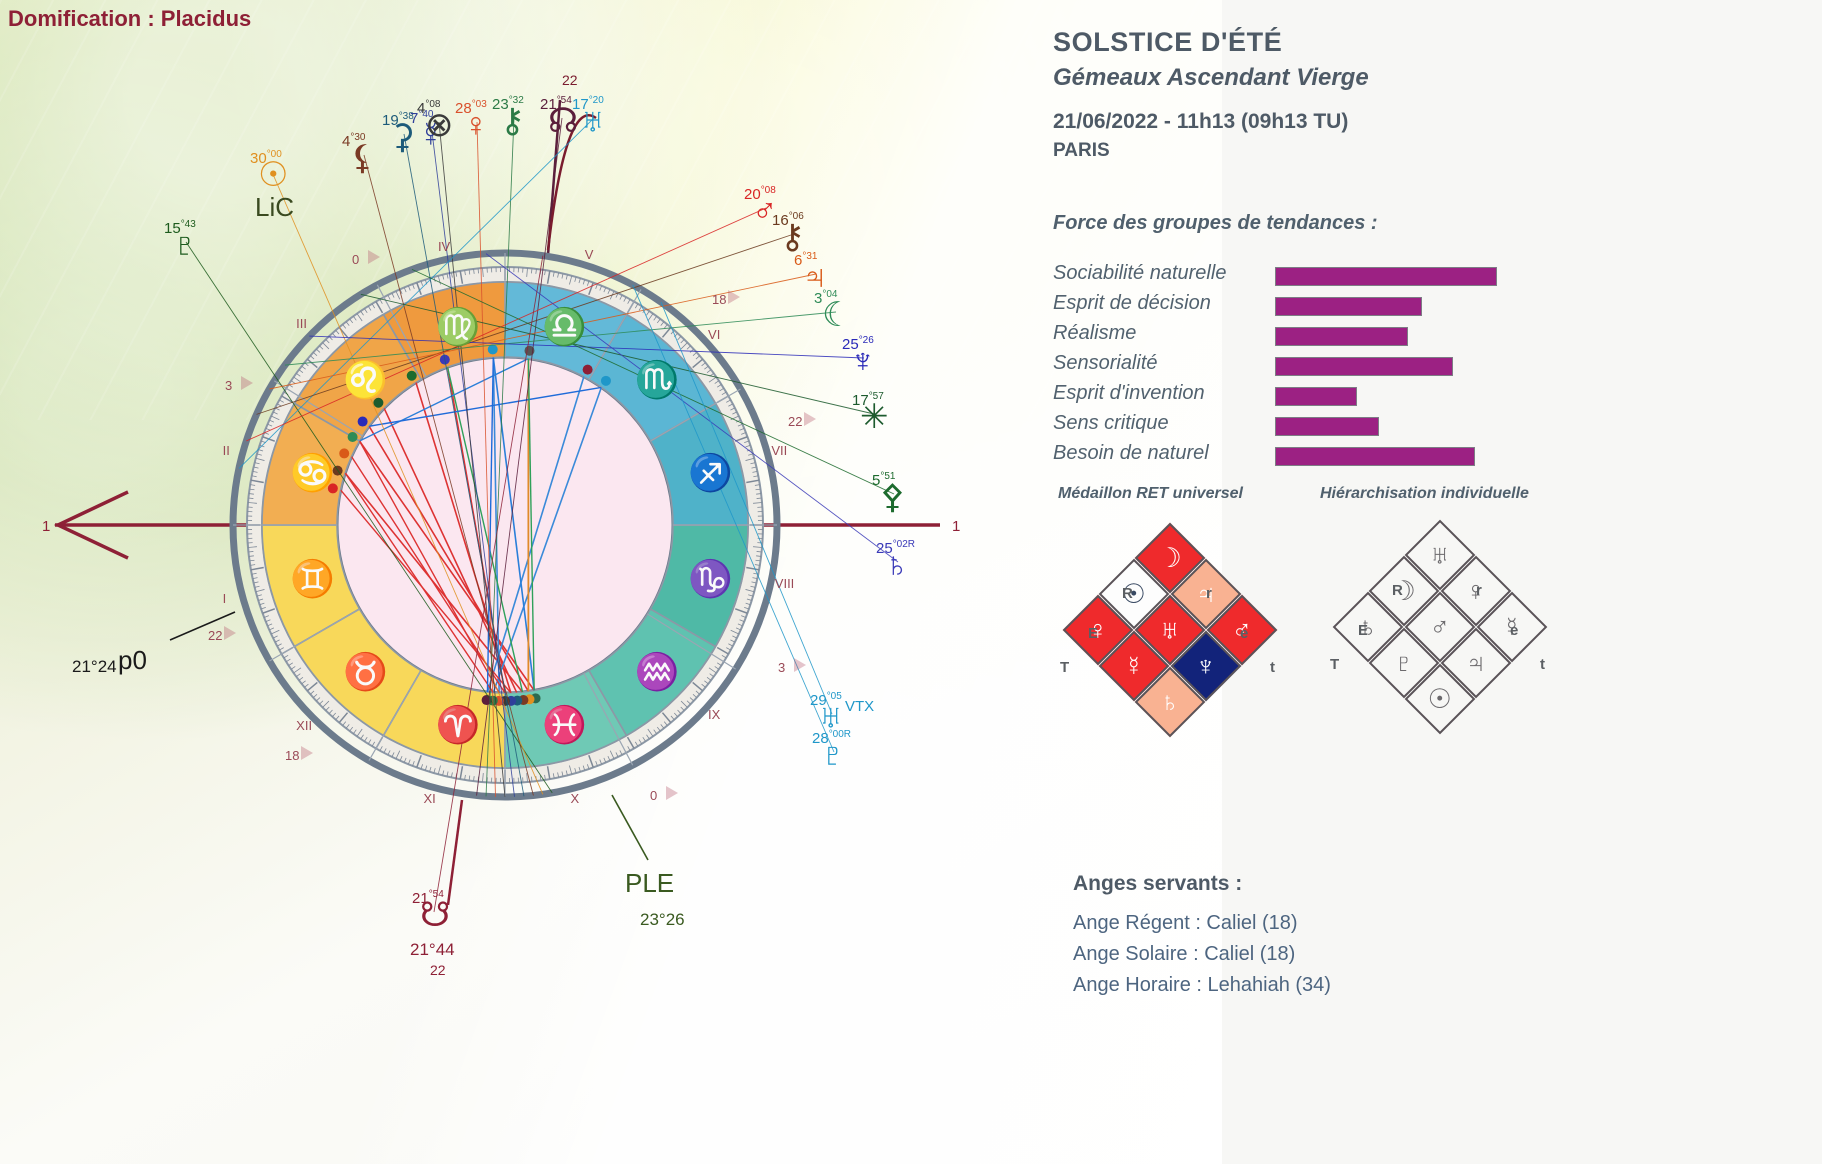 This screenshot has width=1822, height=1164. I want to click on marker-18-left: 18, so click(292, 755).